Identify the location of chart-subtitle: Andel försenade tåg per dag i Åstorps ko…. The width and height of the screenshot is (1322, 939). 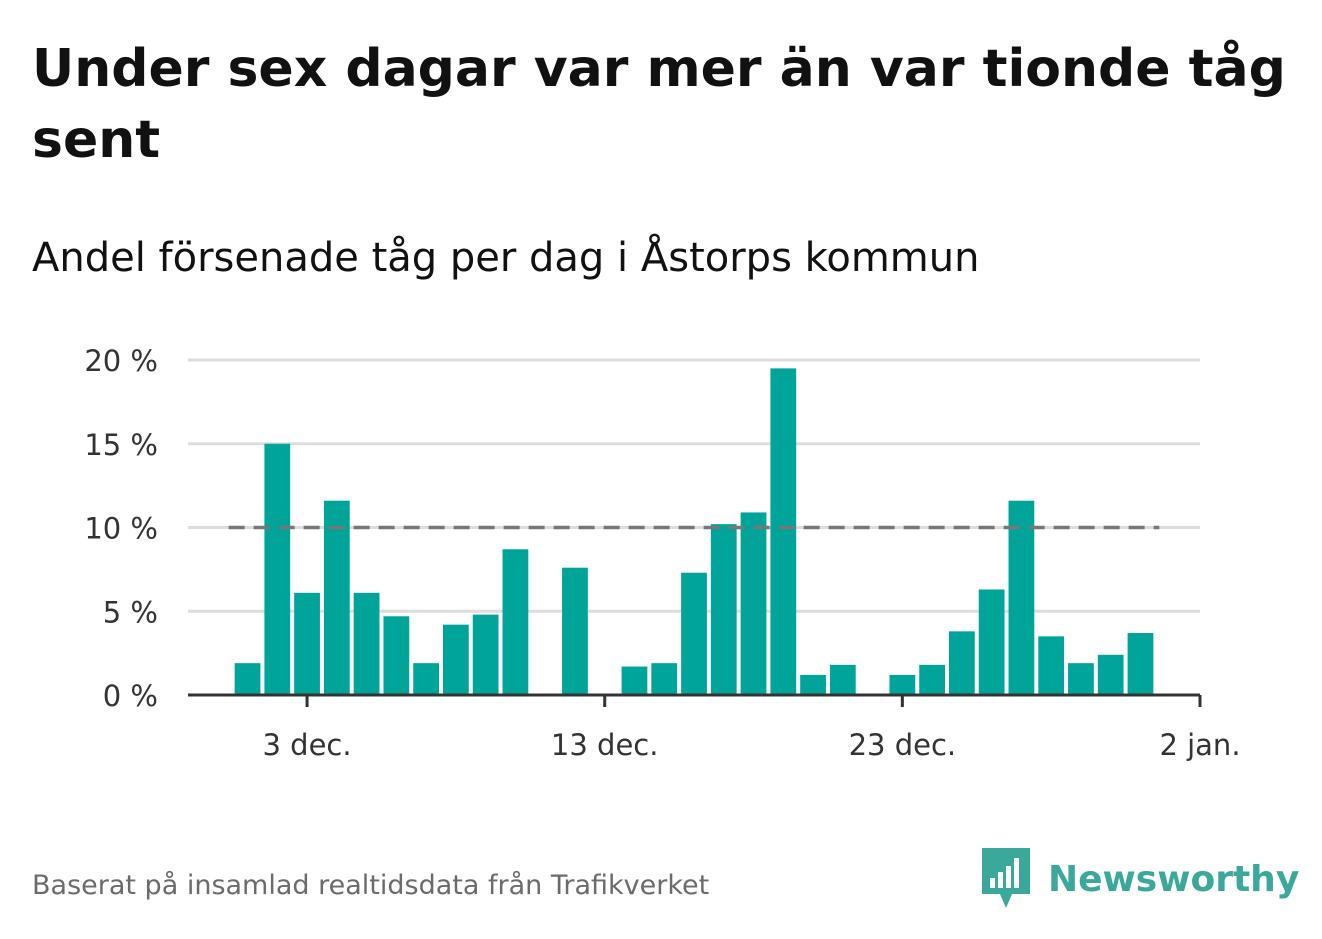
(506, 258).